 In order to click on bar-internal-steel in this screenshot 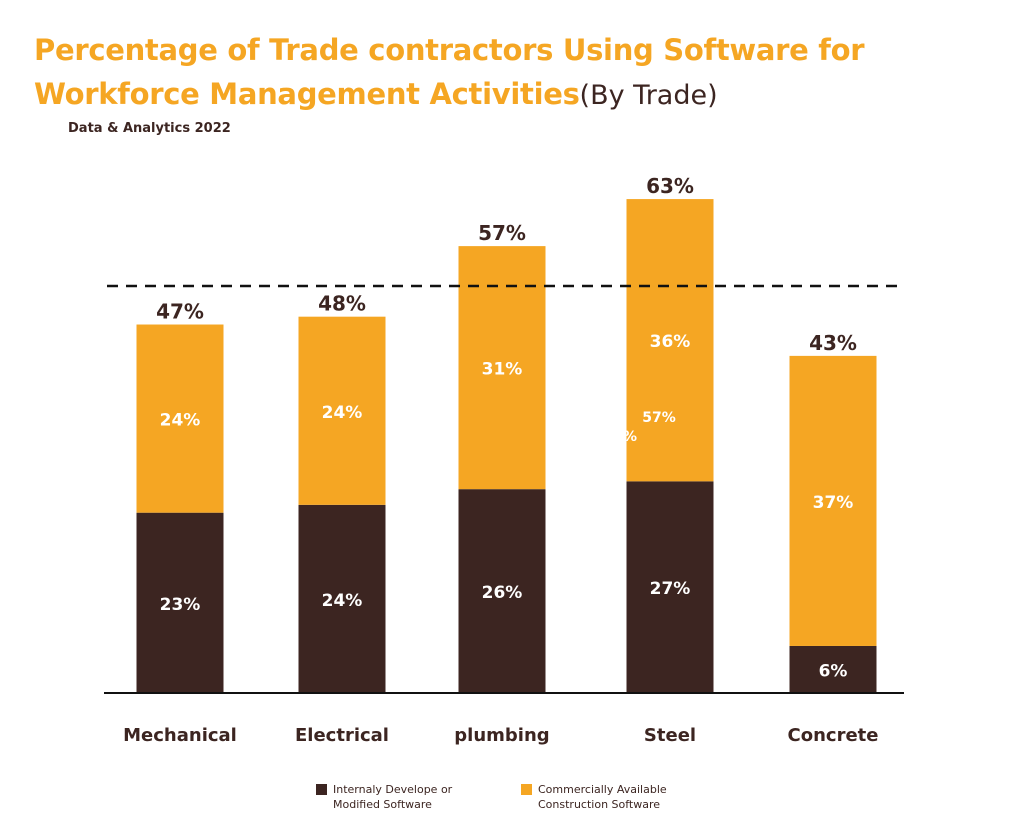, I will do `click(670, 587)`.